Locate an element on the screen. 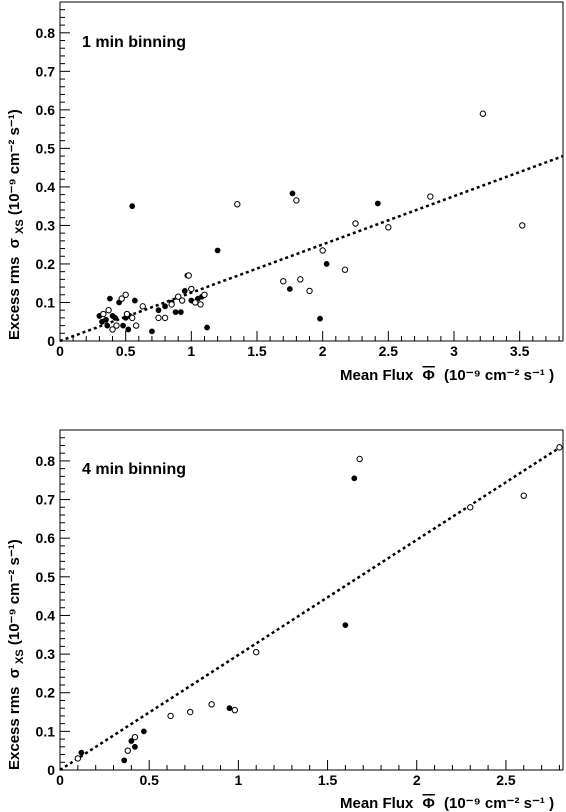 The image size is (566, 812). y-tick-label: 0.8 is located at coordinates (46, 33).